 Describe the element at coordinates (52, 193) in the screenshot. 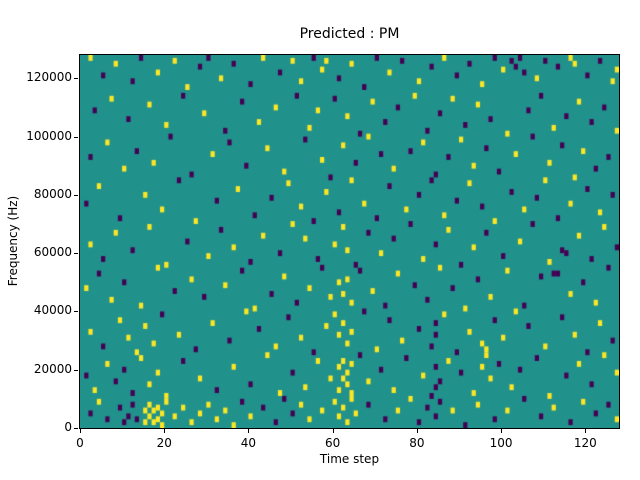

I see `y-tick-label: 80000` at that location.